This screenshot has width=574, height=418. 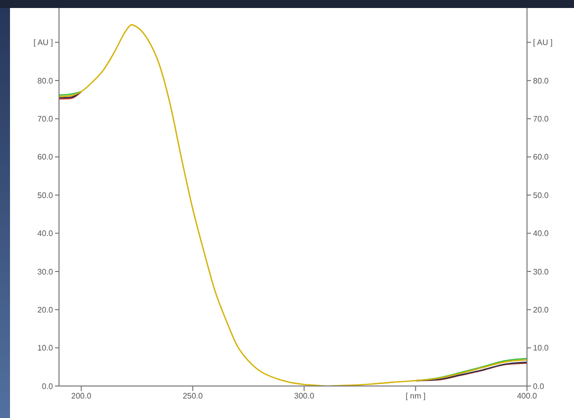 I want to click on y2-tick-label: 50.0, so click(x=541, y=195).